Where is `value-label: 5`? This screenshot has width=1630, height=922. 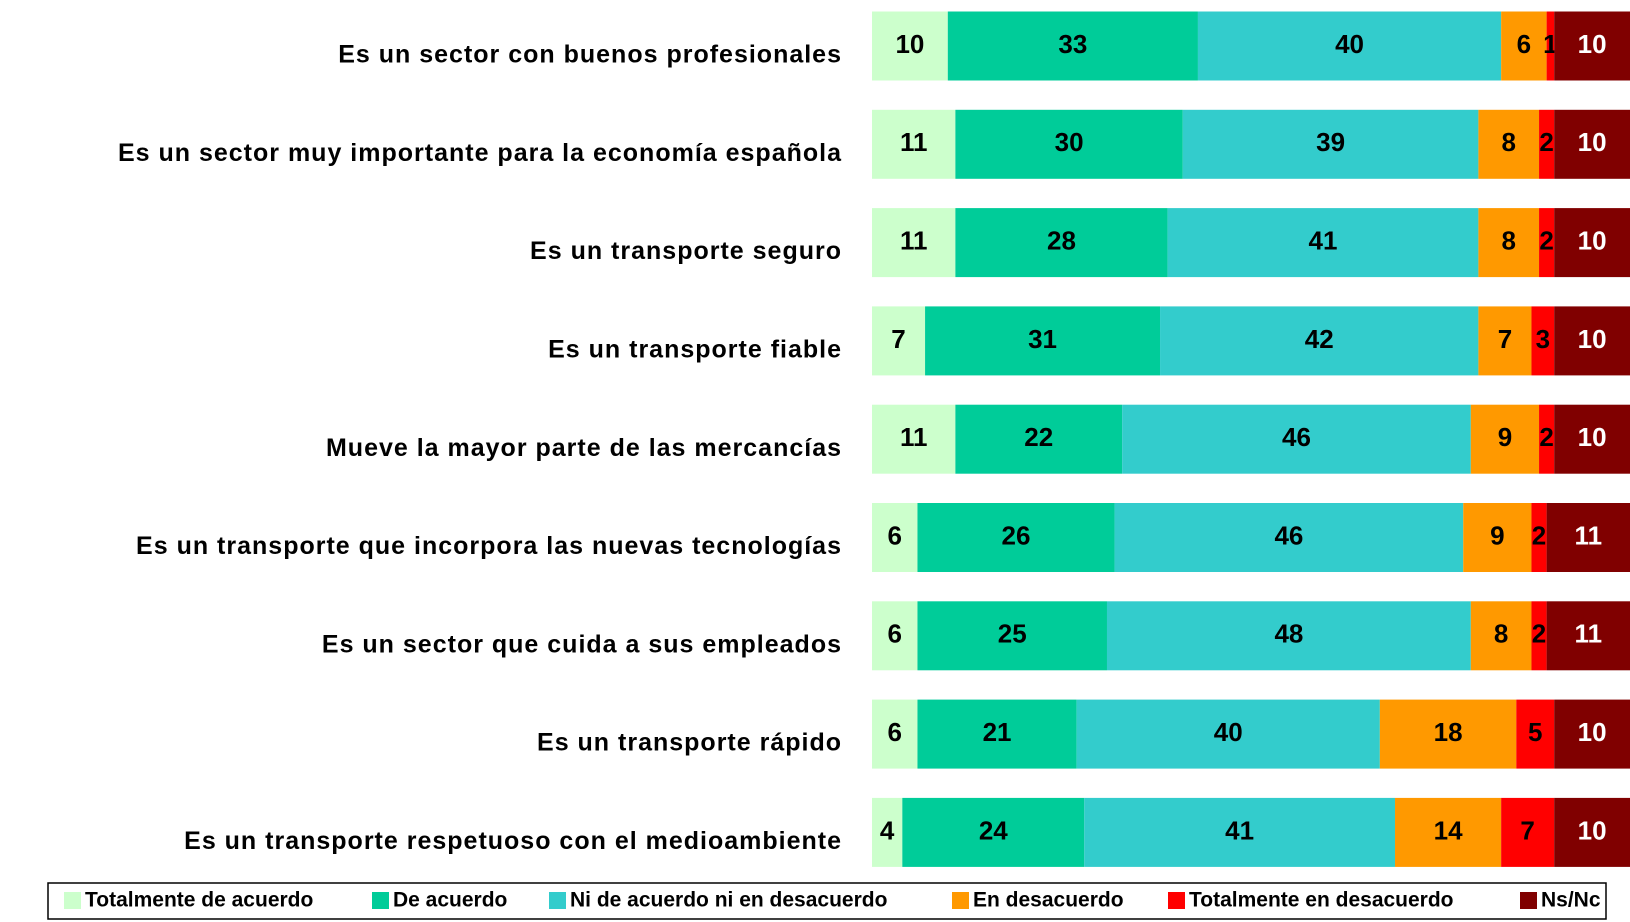
value-label: 5 is located at coordinates (1535, 732).